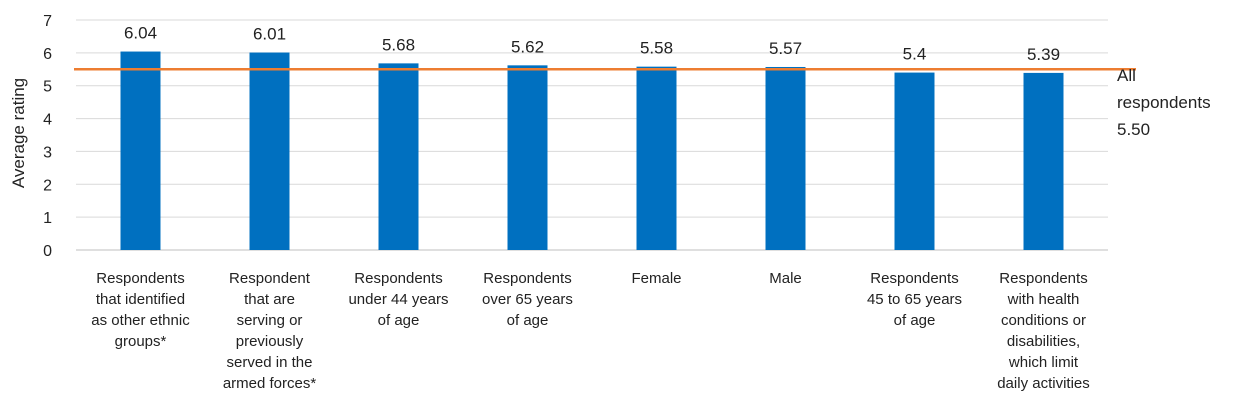 The image size is (1244, 418). What do you see at coordinates (141, 341) in the screenshot?
I see `x-category-label: groups*` at bounding box center [141, 341].